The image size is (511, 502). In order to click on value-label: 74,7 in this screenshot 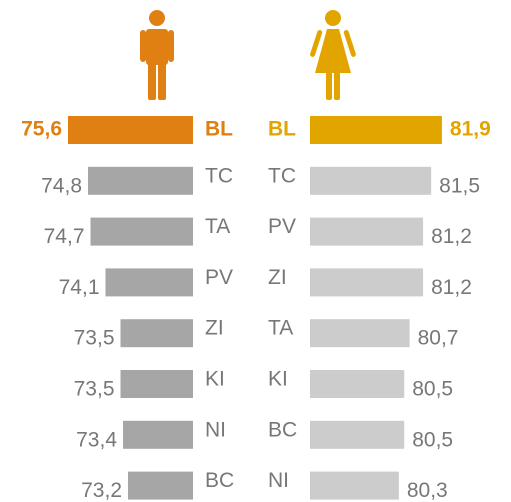, I will do `click(64, 236)`.